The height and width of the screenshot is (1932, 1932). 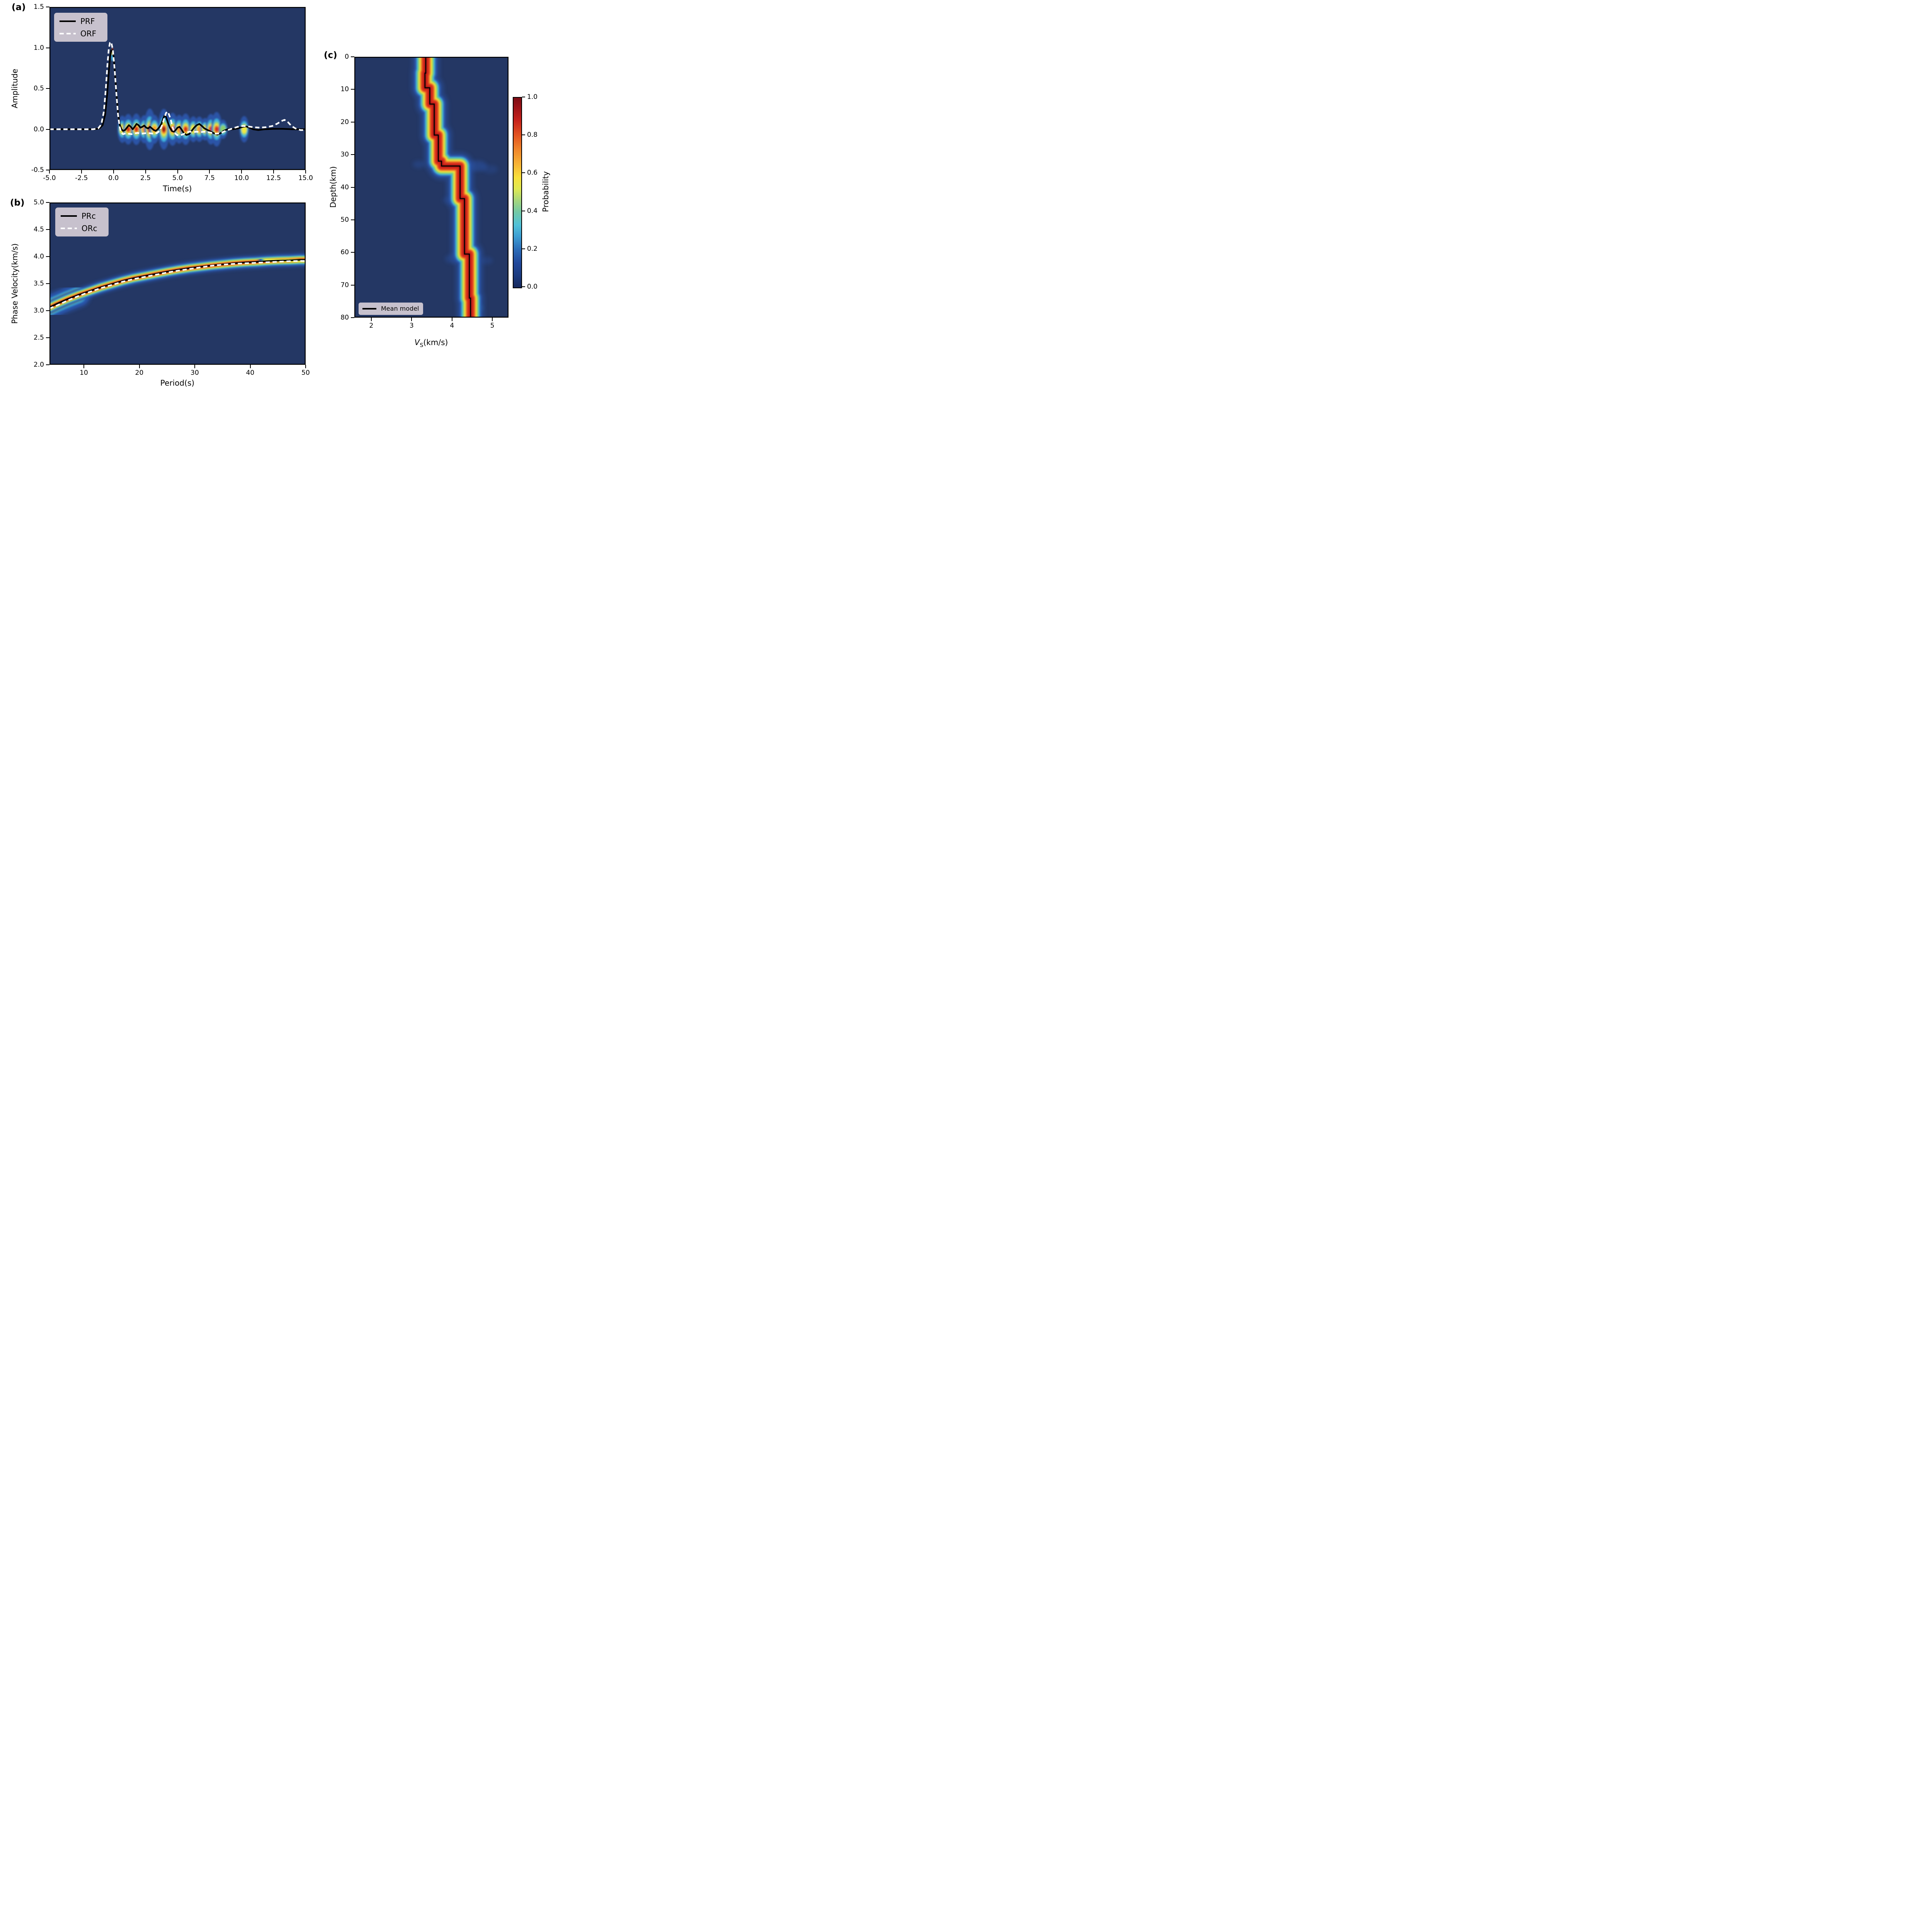 What do you see at coordinates (90, 228) in the screenshot?
I see `legend-label: ORc` at bounding box center [90, 228].